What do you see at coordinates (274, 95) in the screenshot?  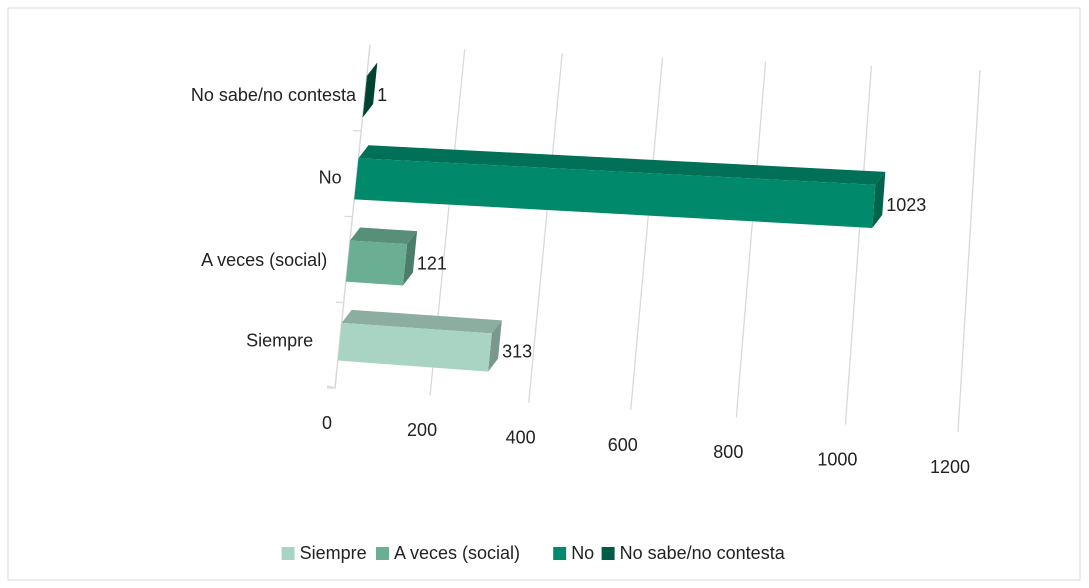 I see `category-label: No sabe/no contesta` at bounding box center [274, 95].